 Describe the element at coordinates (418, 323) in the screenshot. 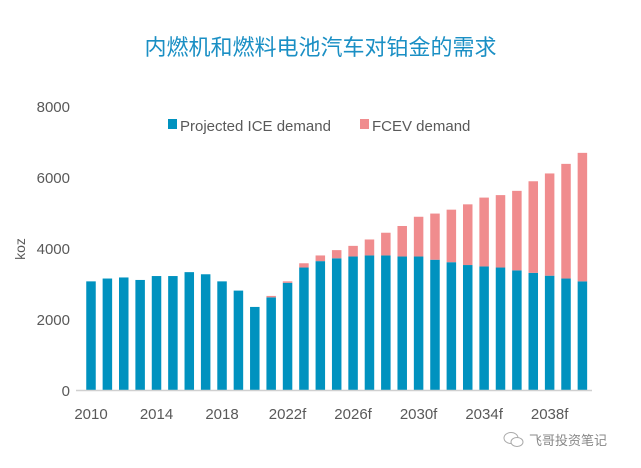

I see `bar-ice-2030f` at that location.